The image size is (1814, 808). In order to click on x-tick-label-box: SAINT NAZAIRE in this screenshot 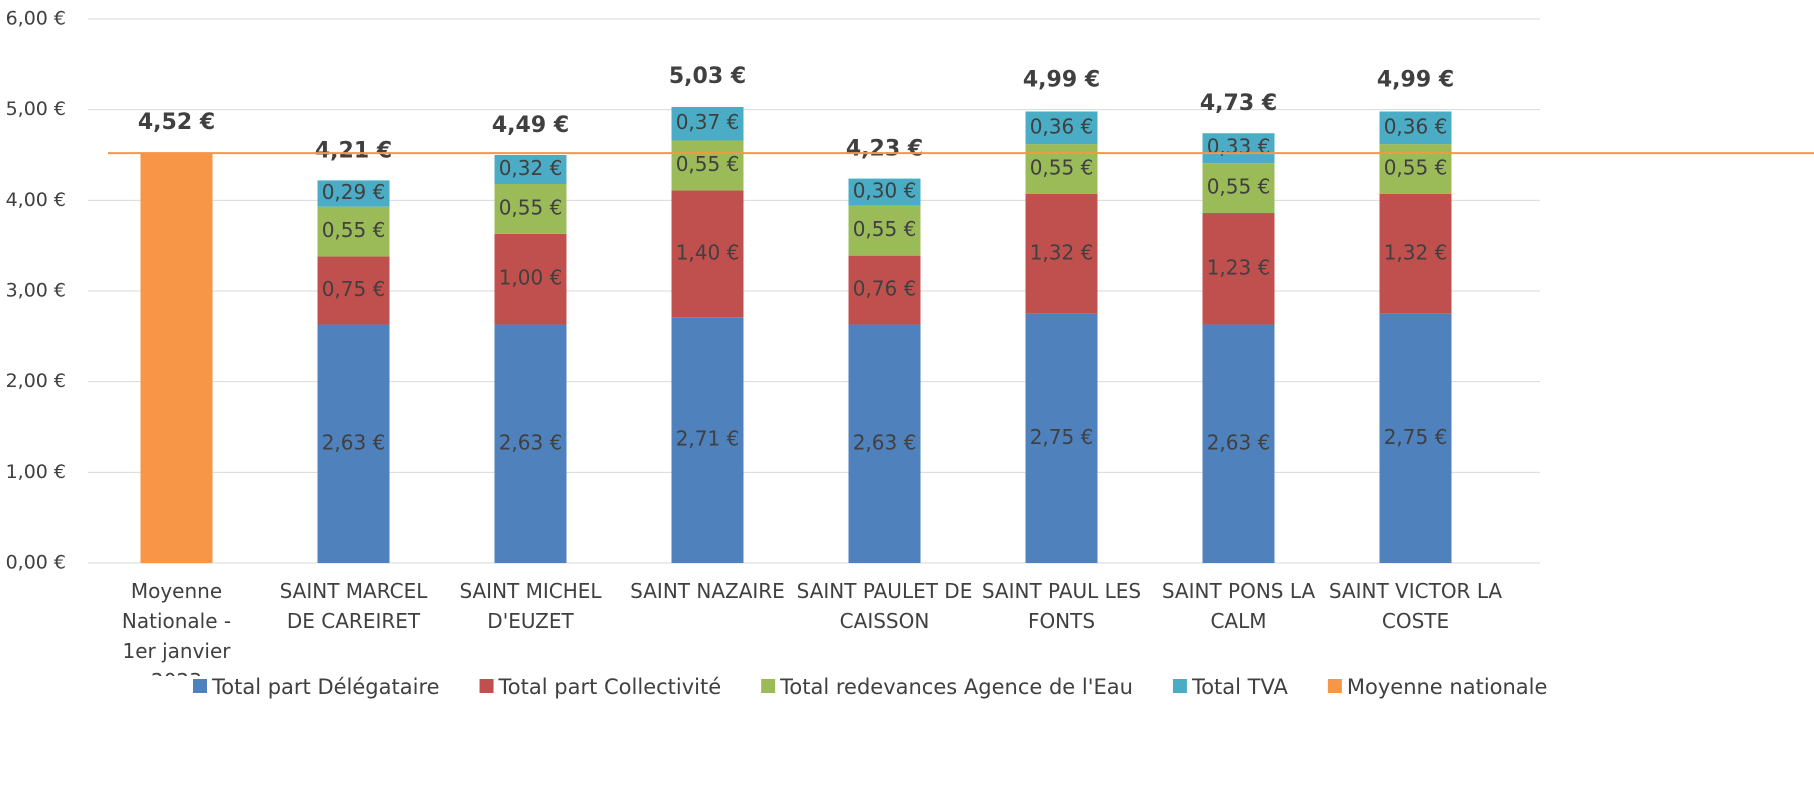, I will do `click(707, 591)`.